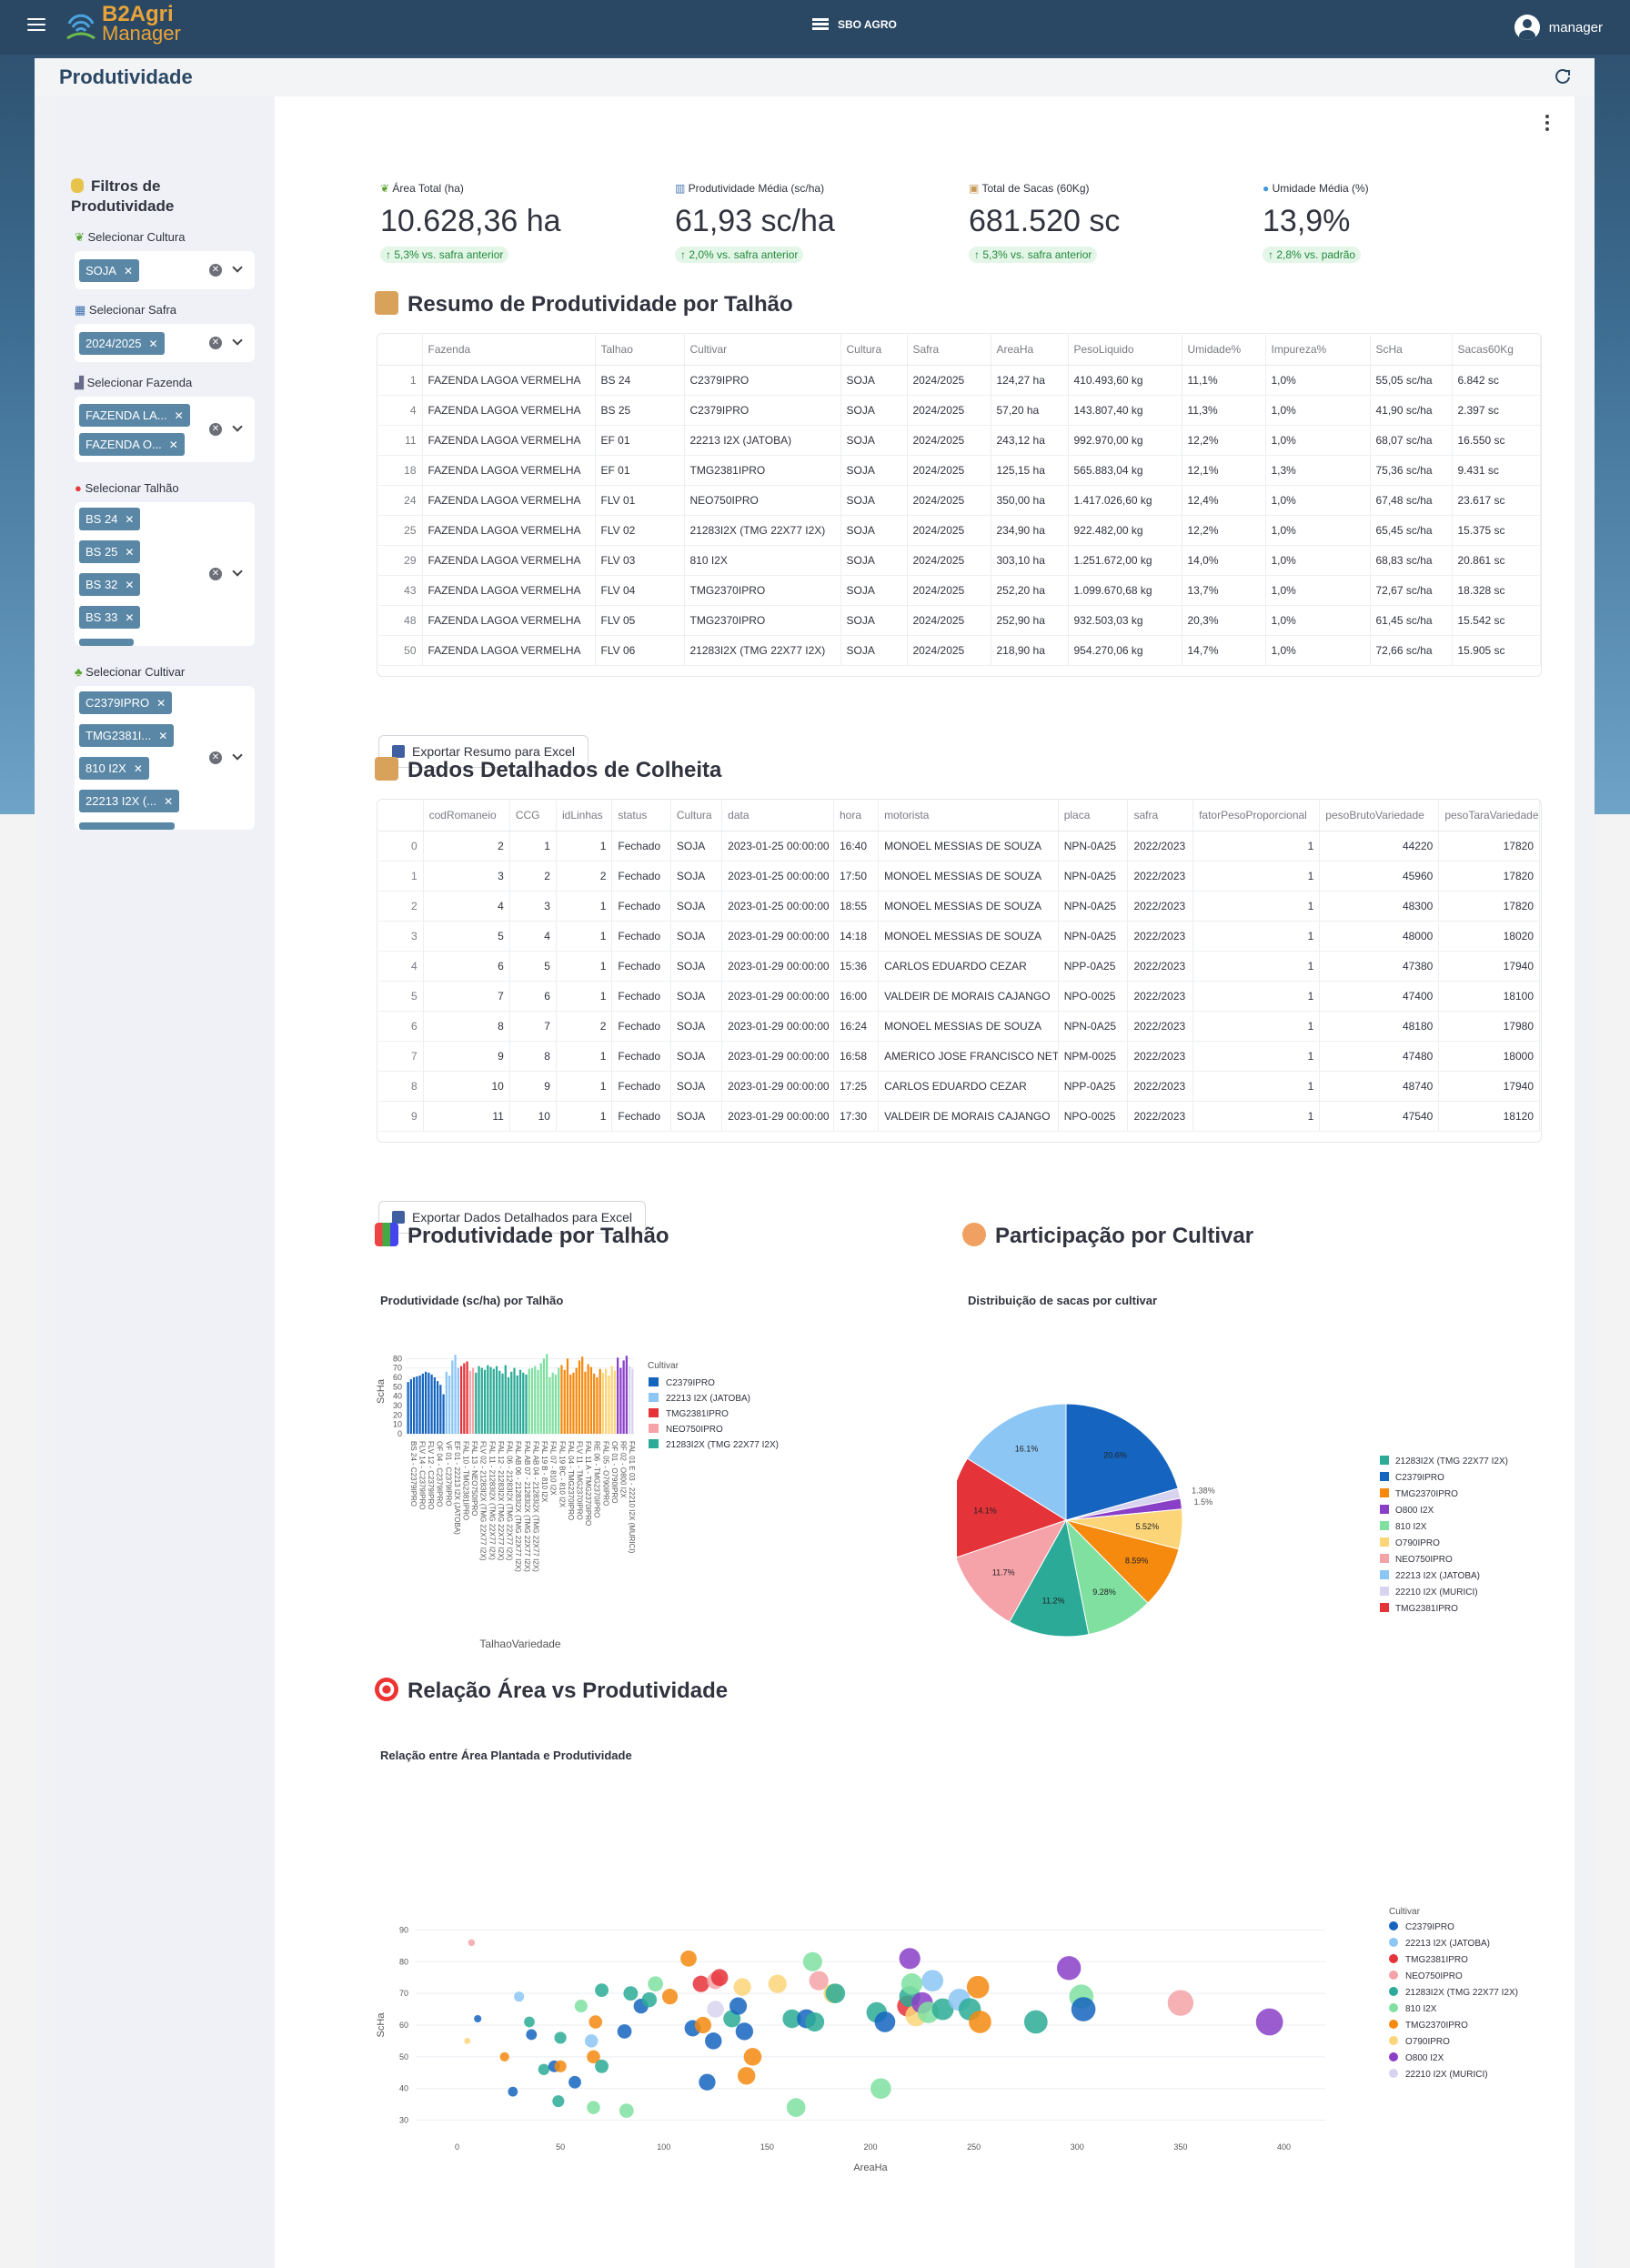 The width and height of the screenshot is (1630, 2268). What do you see at coordinates (641, 817) in the screenshot?
I see `column-header: status` at bounding box center [641, 817].